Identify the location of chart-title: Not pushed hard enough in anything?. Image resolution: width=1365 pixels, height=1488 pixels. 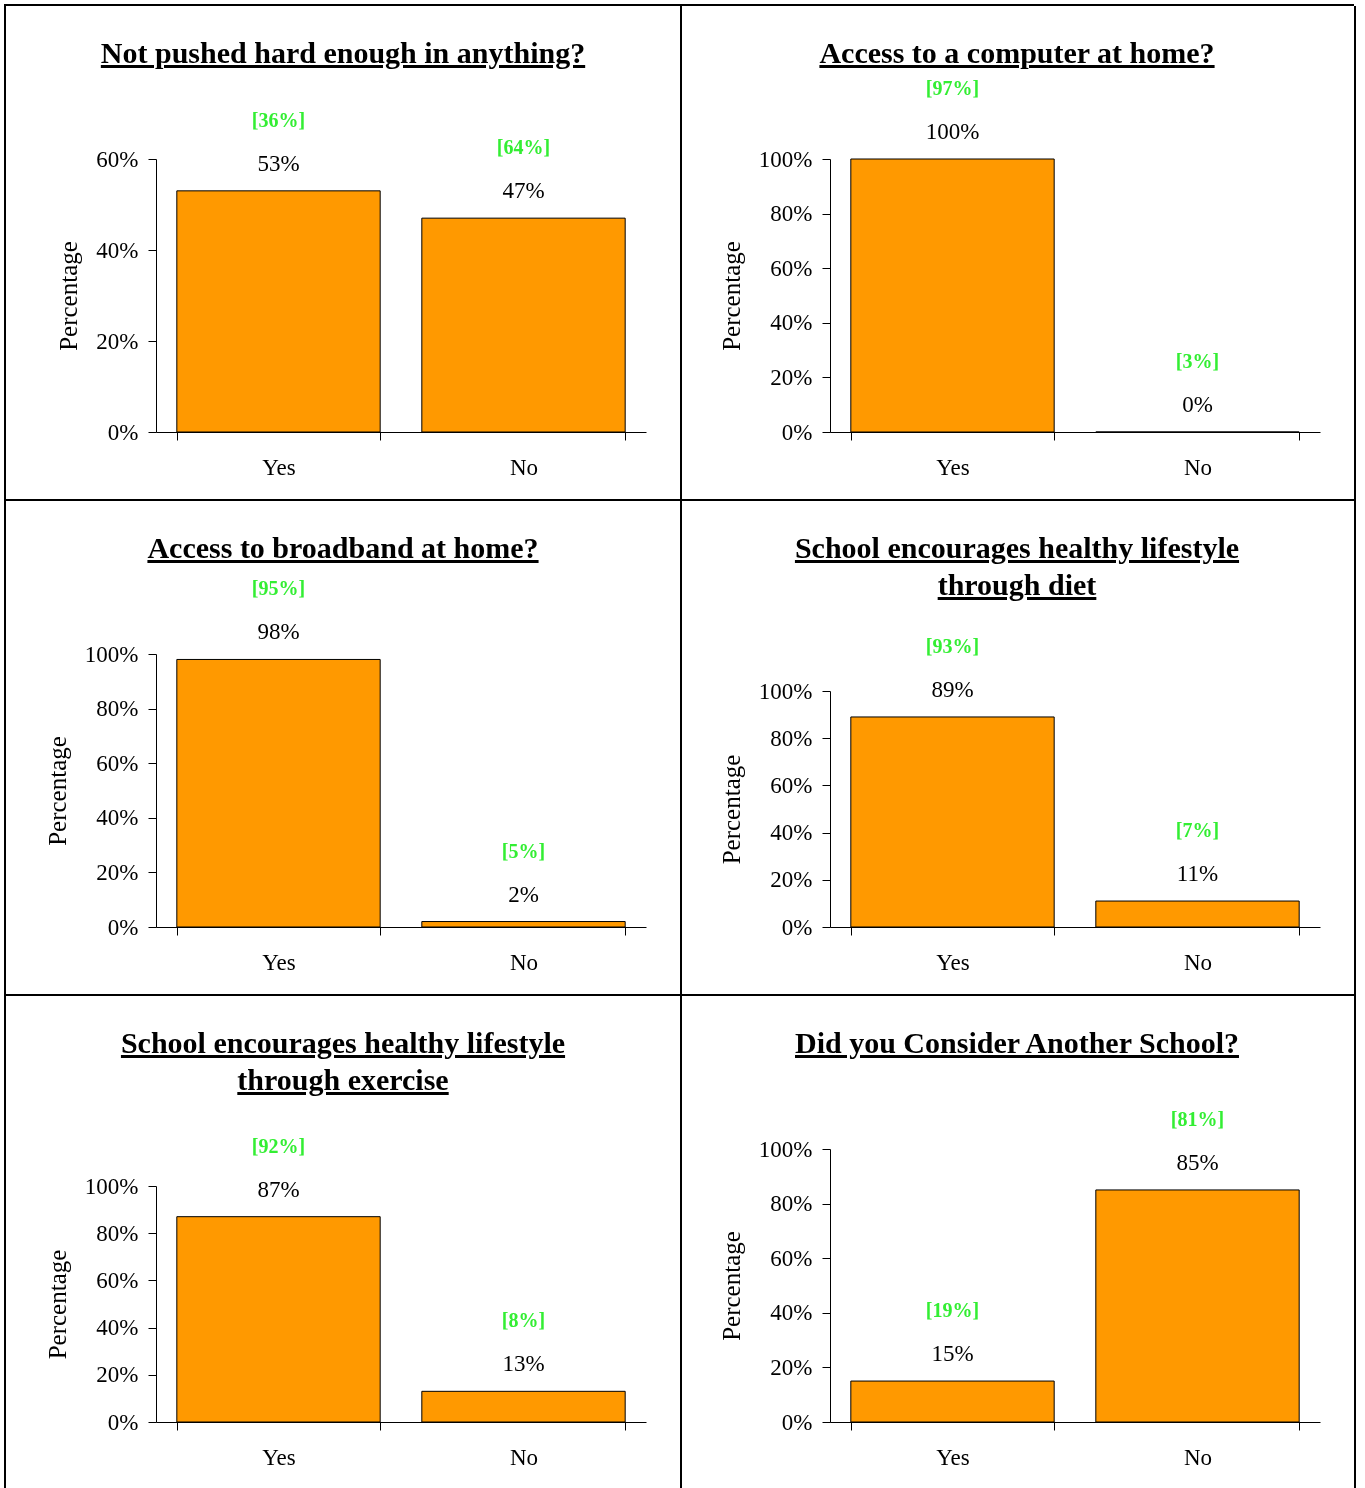
(343, 53).